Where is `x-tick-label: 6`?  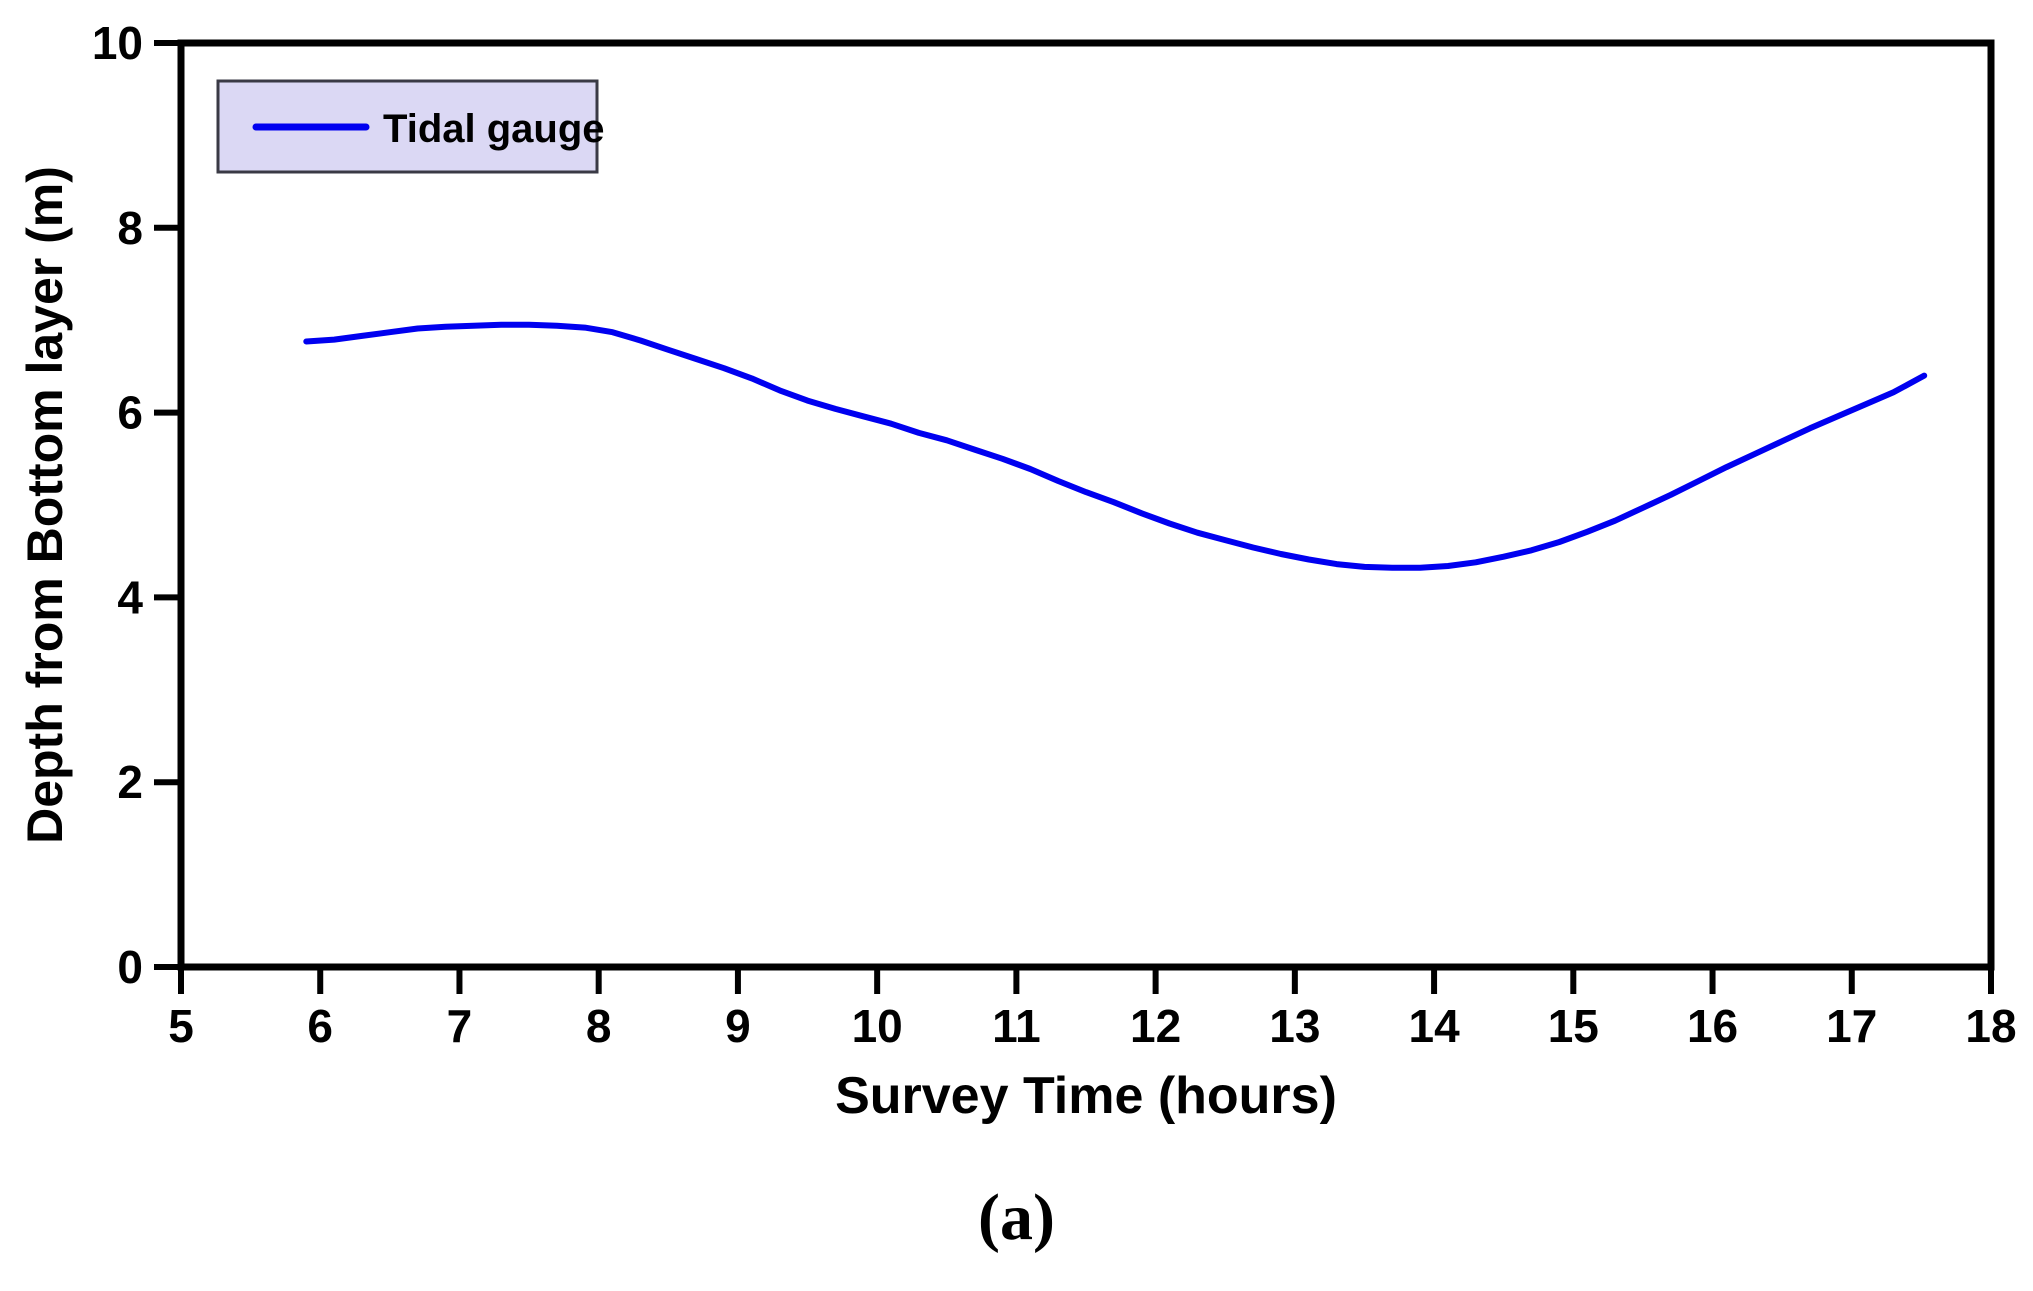
x-tick-label: 6 is located at coordinates (320, 1026).